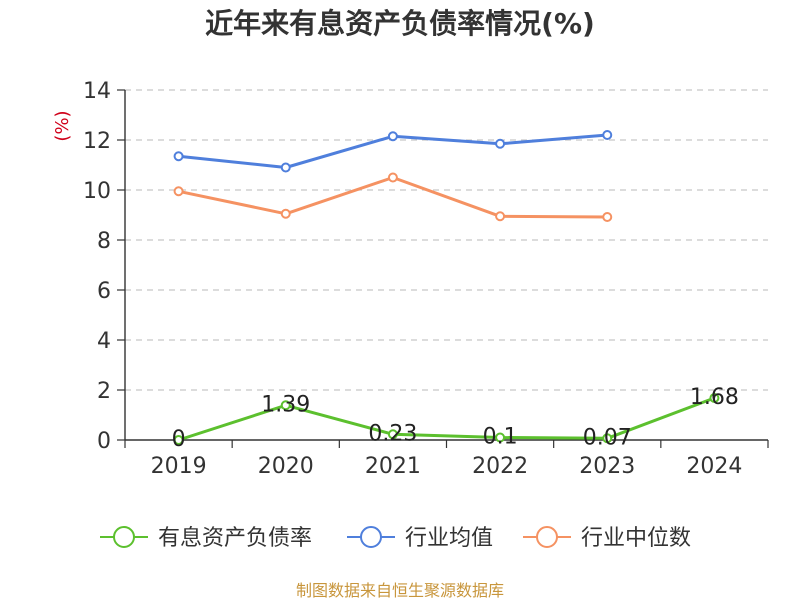 The height and width of the screenshot is (600, 800). Describe the element at coordinates (97, 141) in the screenshot. I see `y-tick-label: 12` at that location.